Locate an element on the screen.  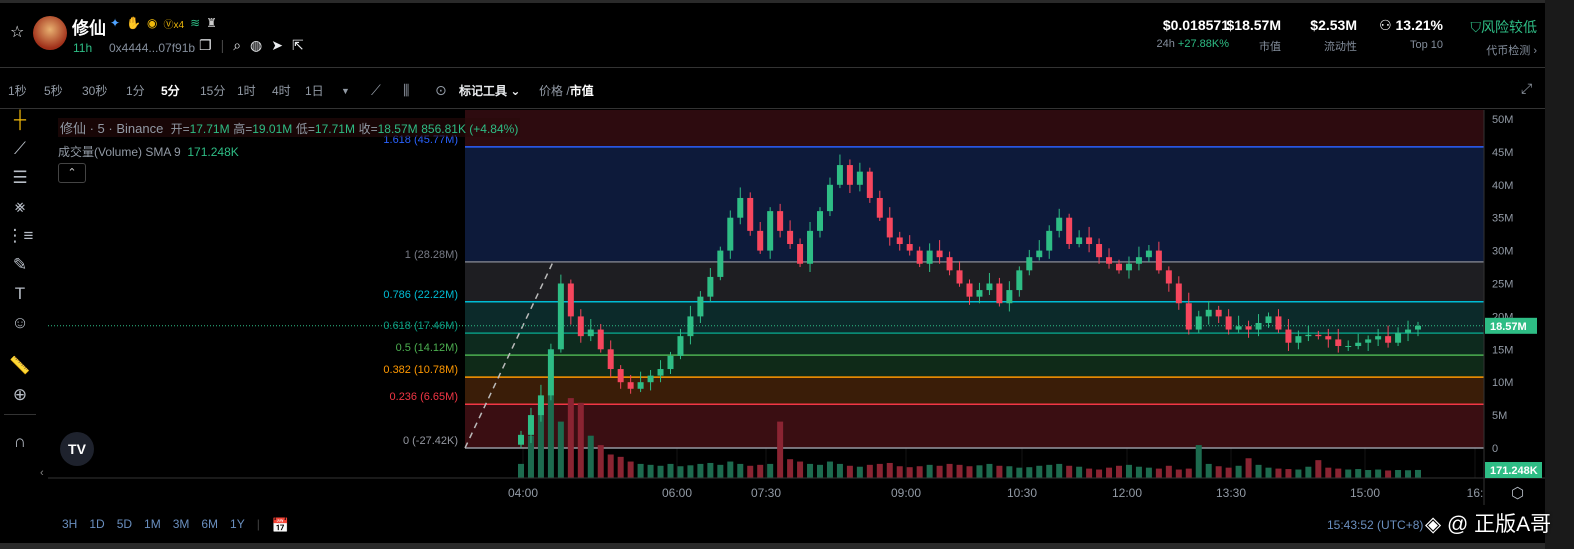
crosshair-icon: ┼ is located at coordinates (20, 119).